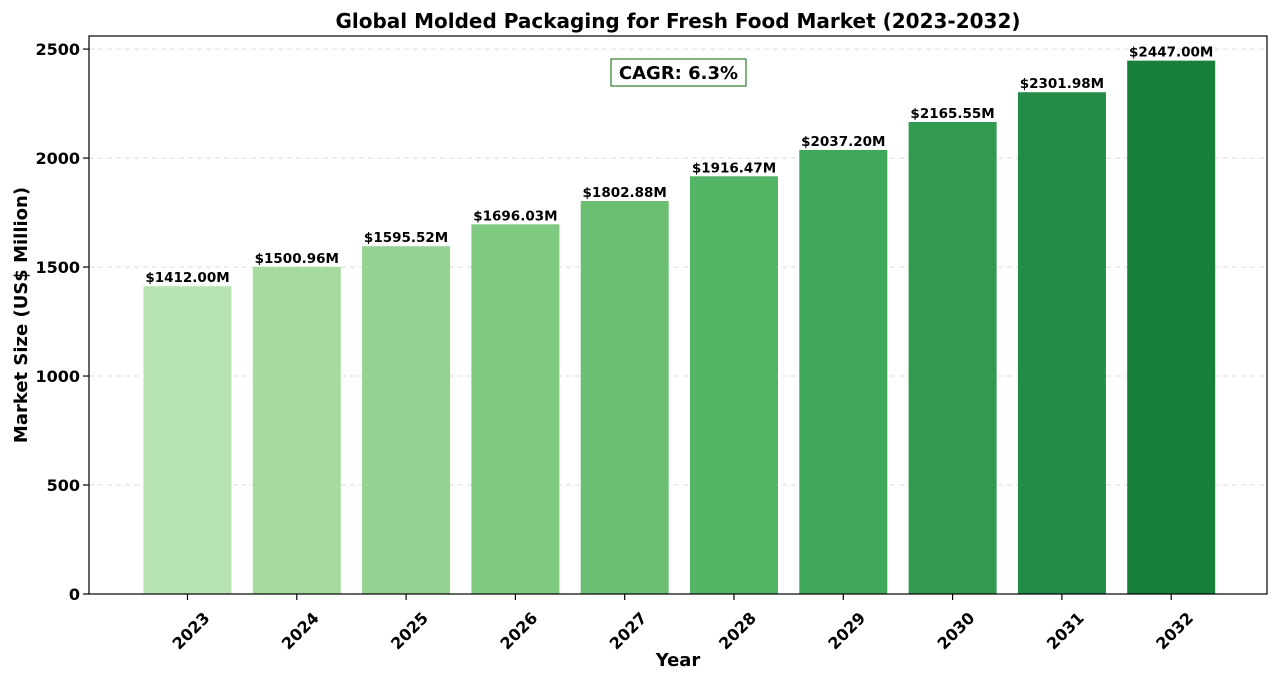 The width and height of the screenshot is (1280, 682). Describe the element at coordinates (187, 278) in the screenshot. I see `bar-value-label: $1412.00M` at that location.